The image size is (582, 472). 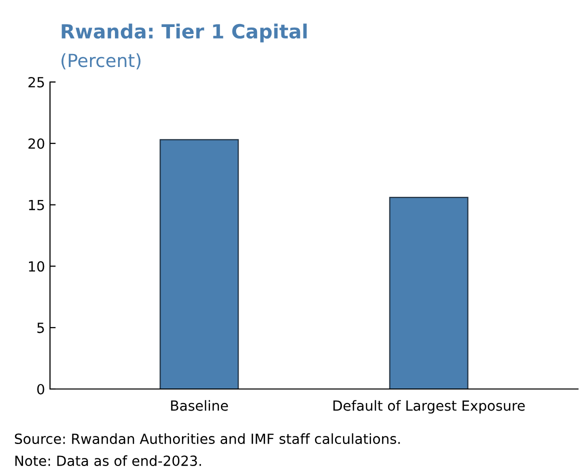 What do you see at coordinates (40, 389) in the screenshot?
I see `y-tick-label: 0` at bounding box center [40, 389].